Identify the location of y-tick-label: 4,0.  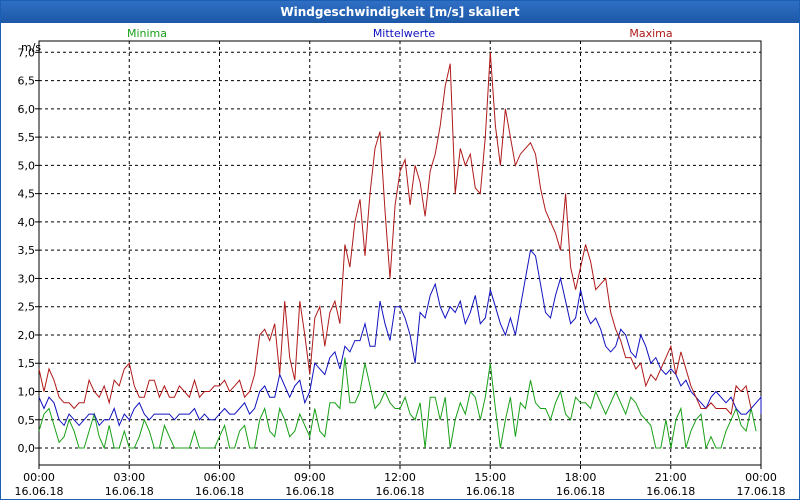
(27, 222).